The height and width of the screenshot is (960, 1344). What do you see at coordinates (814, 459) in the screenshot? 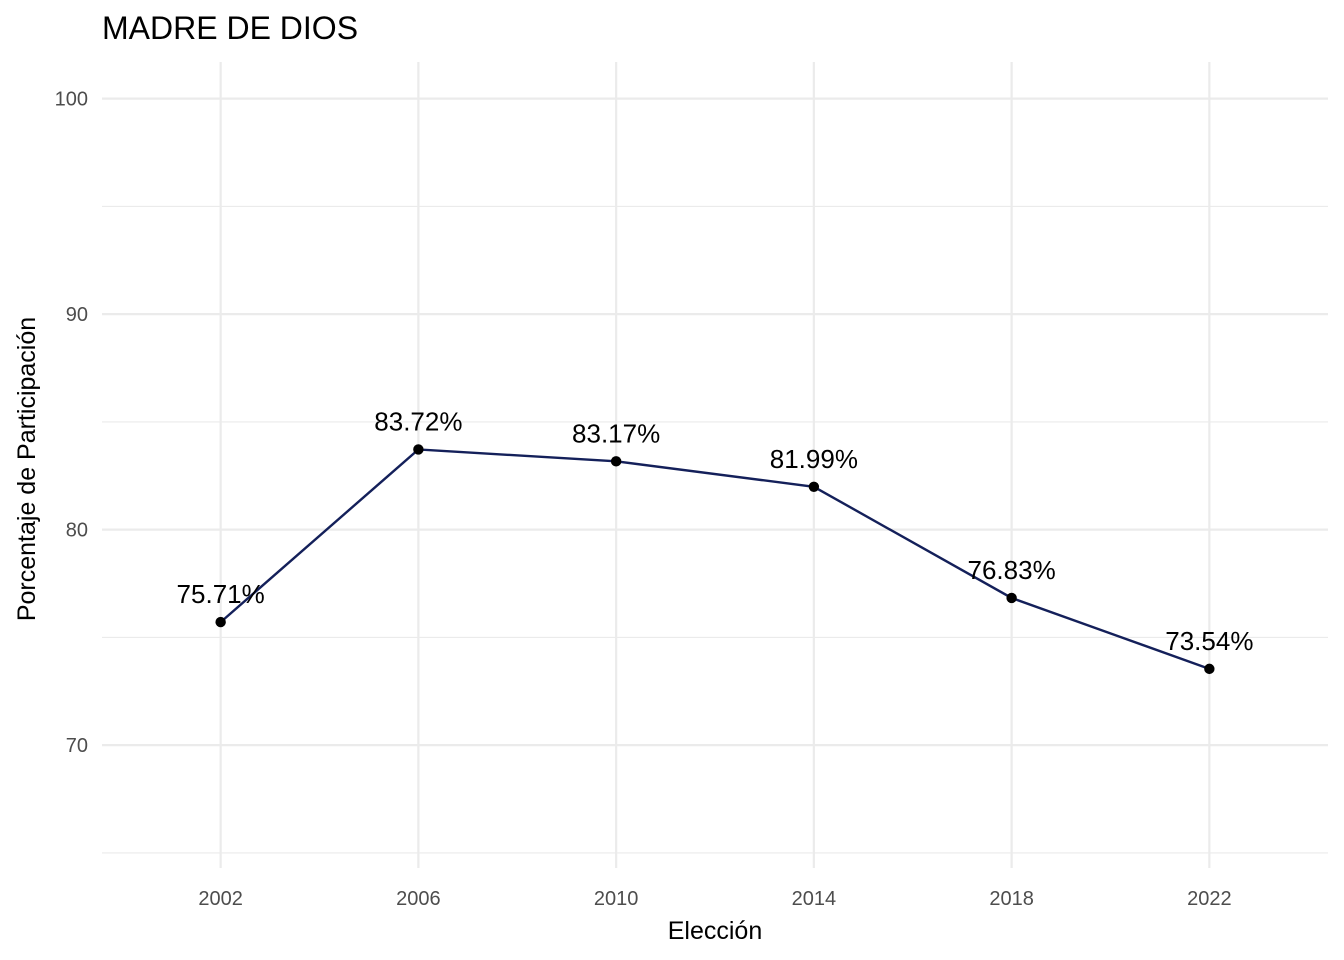
I see `data-label: 81.99%` at bounding box center [814, 459].